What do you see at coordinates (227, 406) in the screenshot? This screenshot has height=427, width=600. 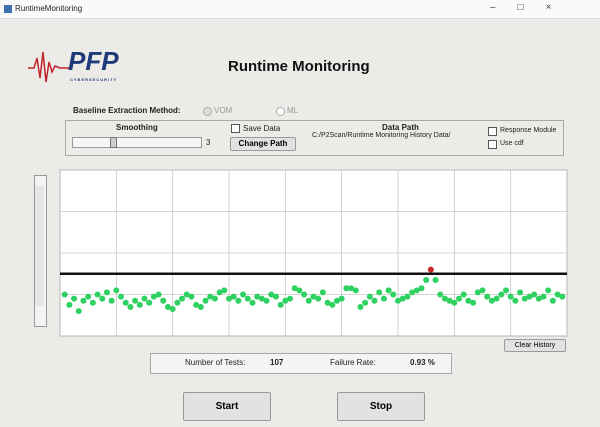 I see `start-button: Start` at bounding box center [227, 406].